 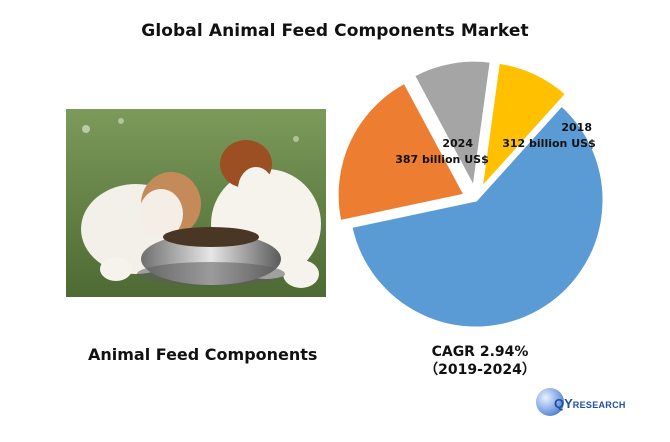 What do you see at coordinates (548, 143) in the screenshot?
I see `annotation-value: 312 billion US$` at bounding box center [548, 143].